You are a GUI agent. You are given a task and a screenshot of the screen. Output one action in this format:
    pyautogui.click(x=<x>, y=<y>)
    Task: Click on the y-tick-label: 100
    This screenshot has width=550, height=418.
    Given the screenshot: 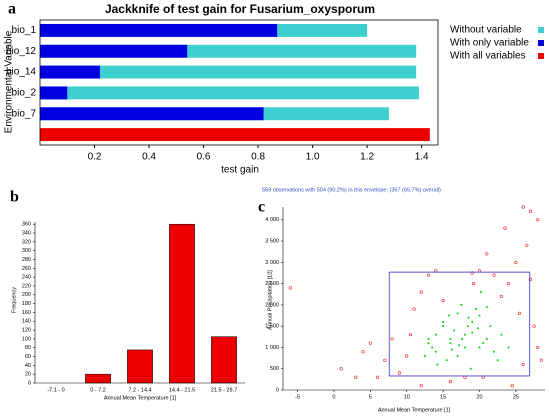 What is the action you would take?
    pyautogui.click(x=26, y=339)
    